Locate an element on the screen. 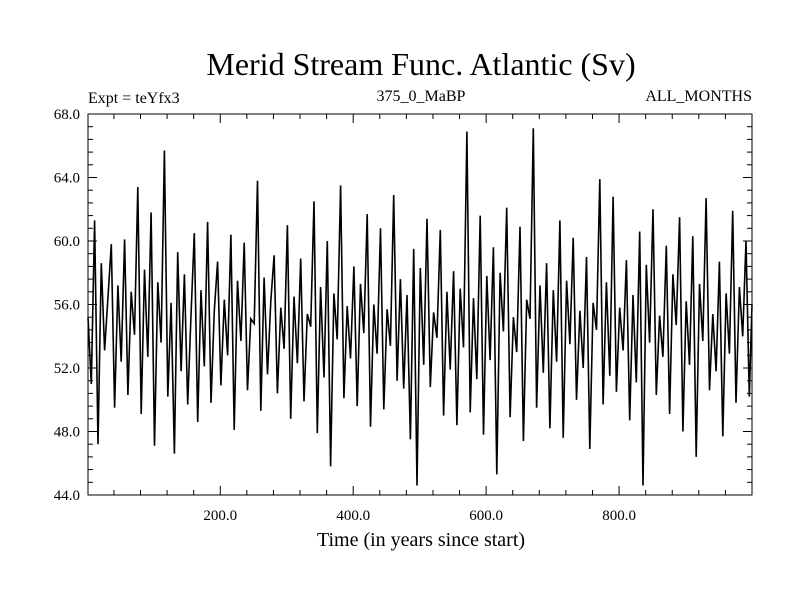  x-tick-label: 600.0 is located at coordinates (486, 516).